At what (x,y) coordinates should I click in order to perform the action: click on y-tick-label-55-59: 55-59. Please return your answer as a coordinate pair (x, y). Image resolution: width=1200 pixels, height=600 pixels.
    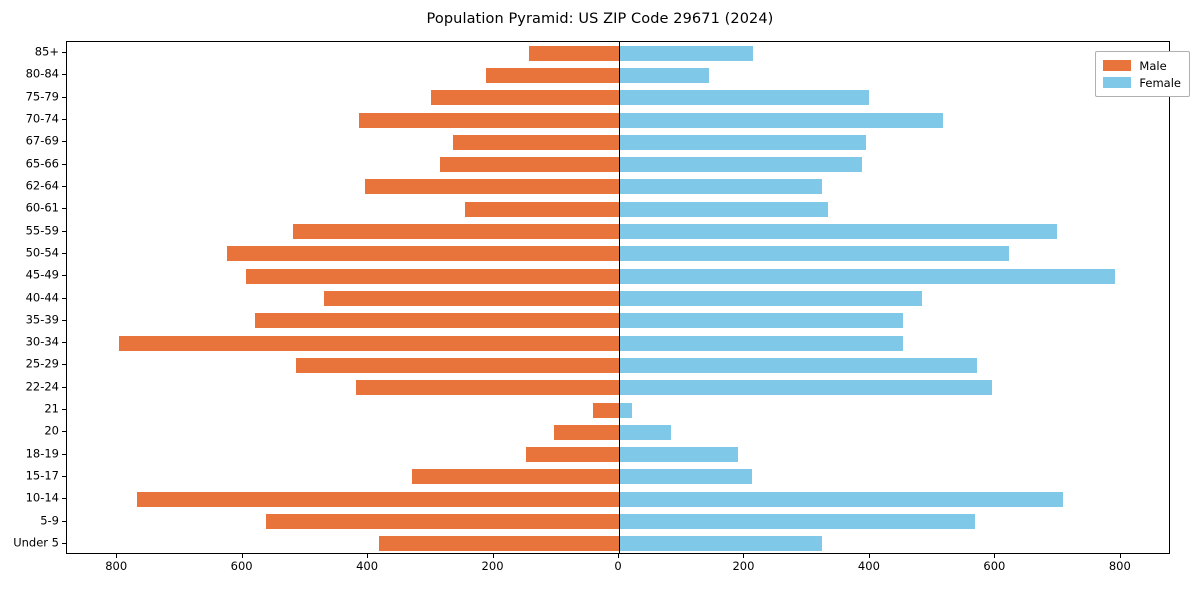
    Looking at the image, I should click on (42, 229).